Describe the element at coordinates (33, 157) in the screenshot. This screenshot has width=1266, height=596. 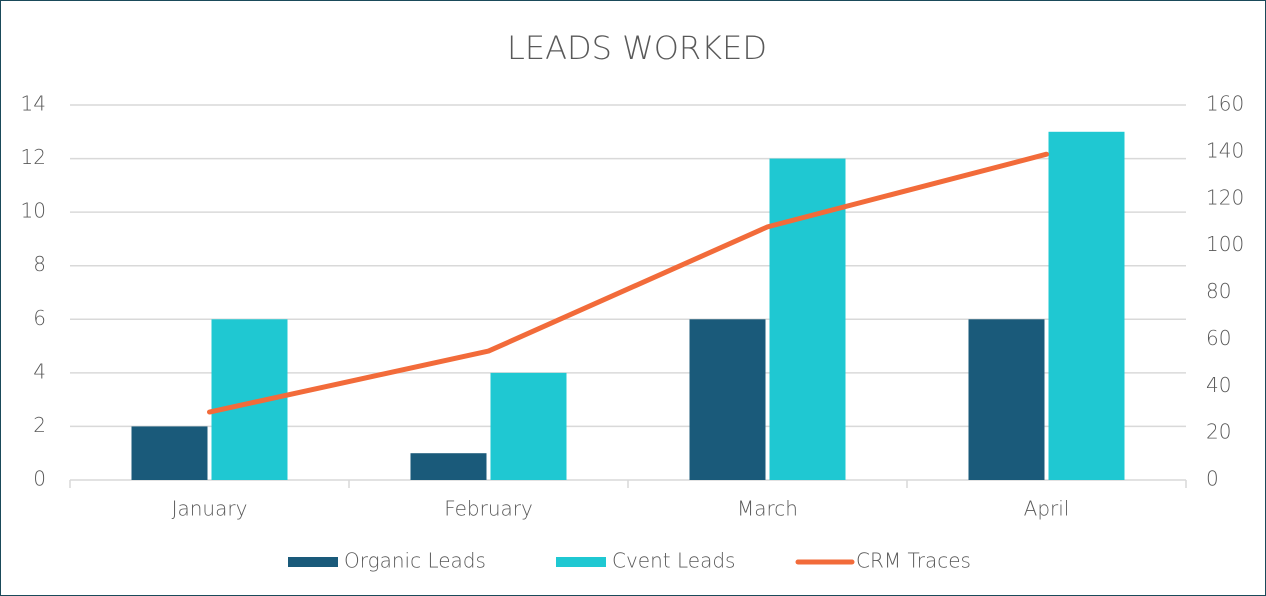
I see `y-tick-label: 12` at that location.